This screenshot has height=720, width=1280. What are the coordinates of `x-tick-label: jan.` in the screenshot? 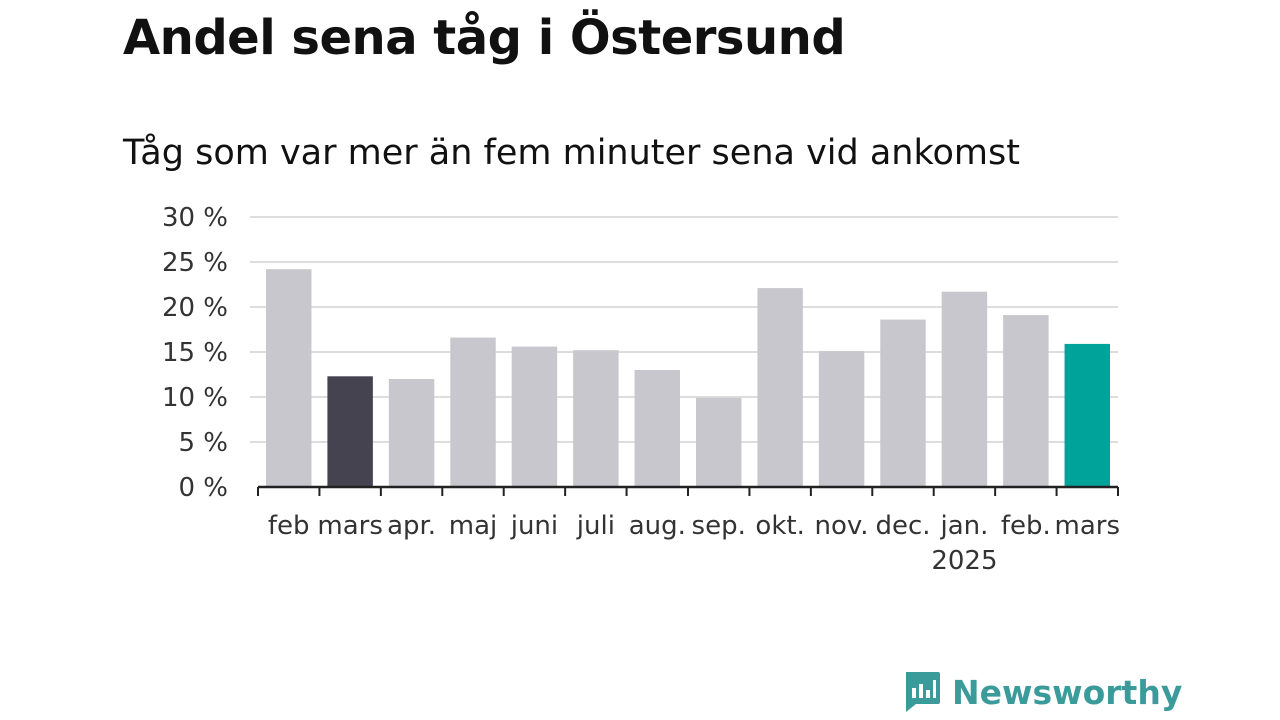 It's located at (963, 526).